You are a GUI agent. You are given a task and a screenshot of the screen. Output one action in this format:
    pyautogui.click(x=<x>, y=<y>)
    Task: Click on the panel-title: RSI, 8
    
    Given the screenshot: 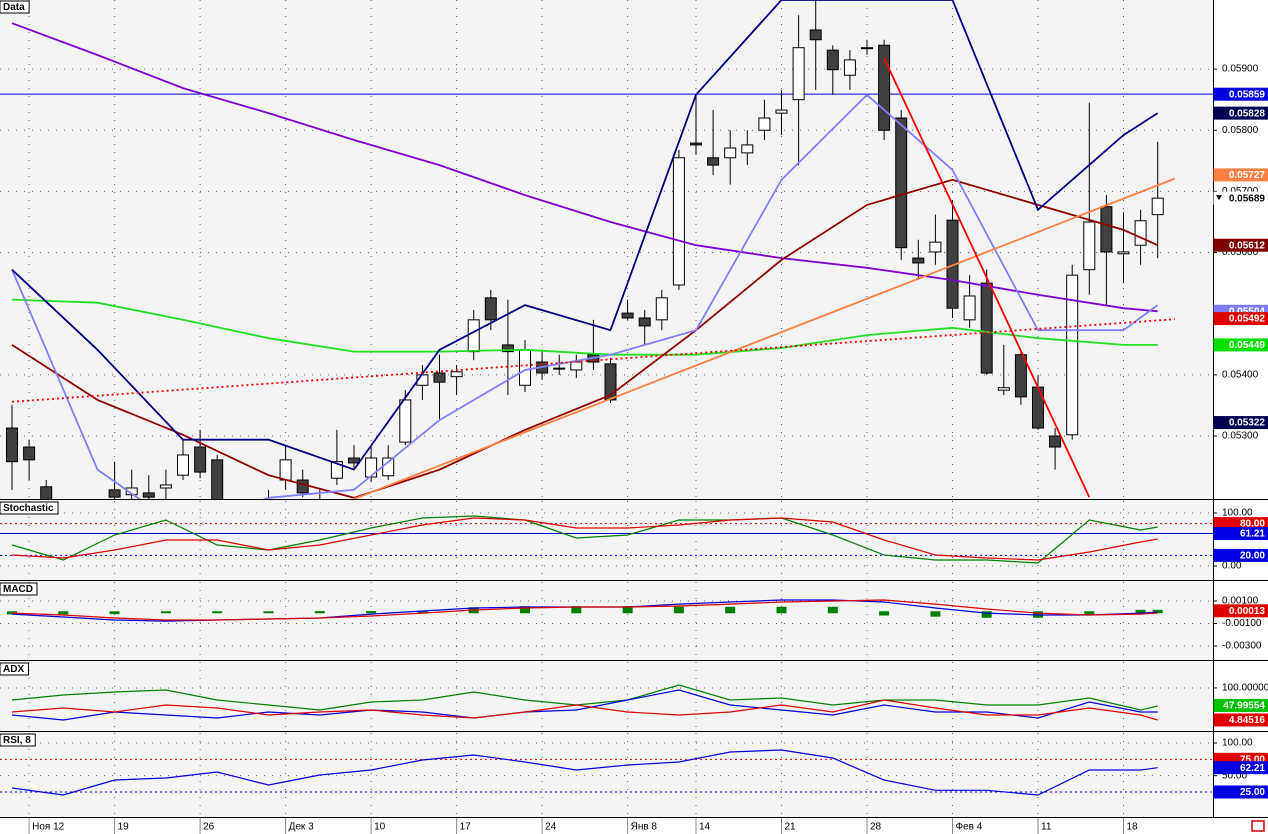 What is the action you would take?
    pyautogui.click(x=17, y=740)
    